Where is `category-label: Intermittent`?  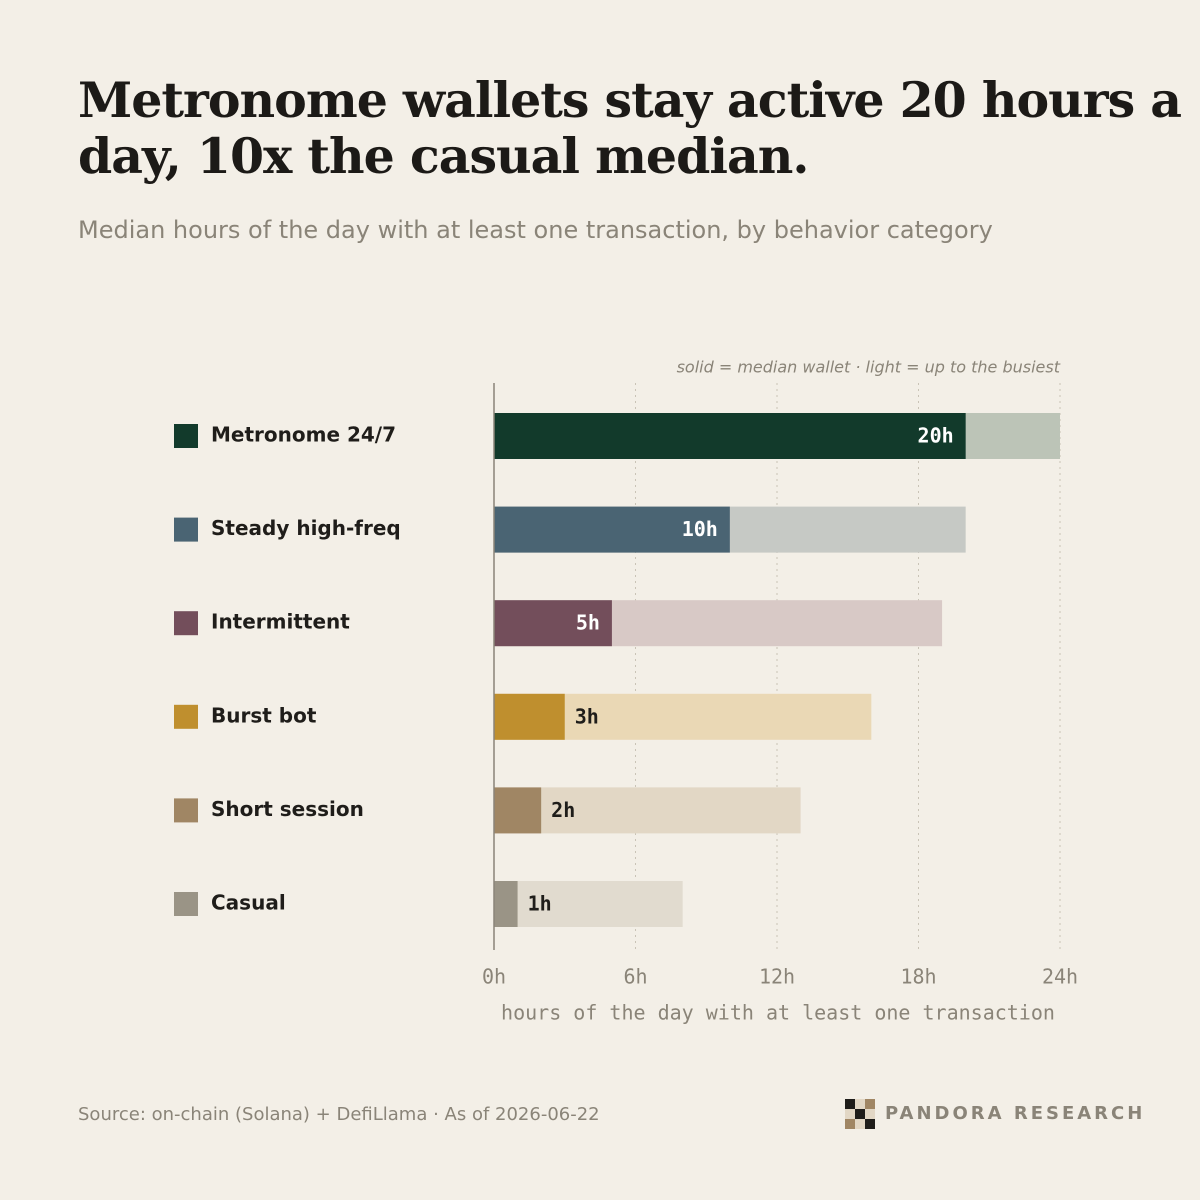
category-label: Intermittent is located at coordinates (280, 622).